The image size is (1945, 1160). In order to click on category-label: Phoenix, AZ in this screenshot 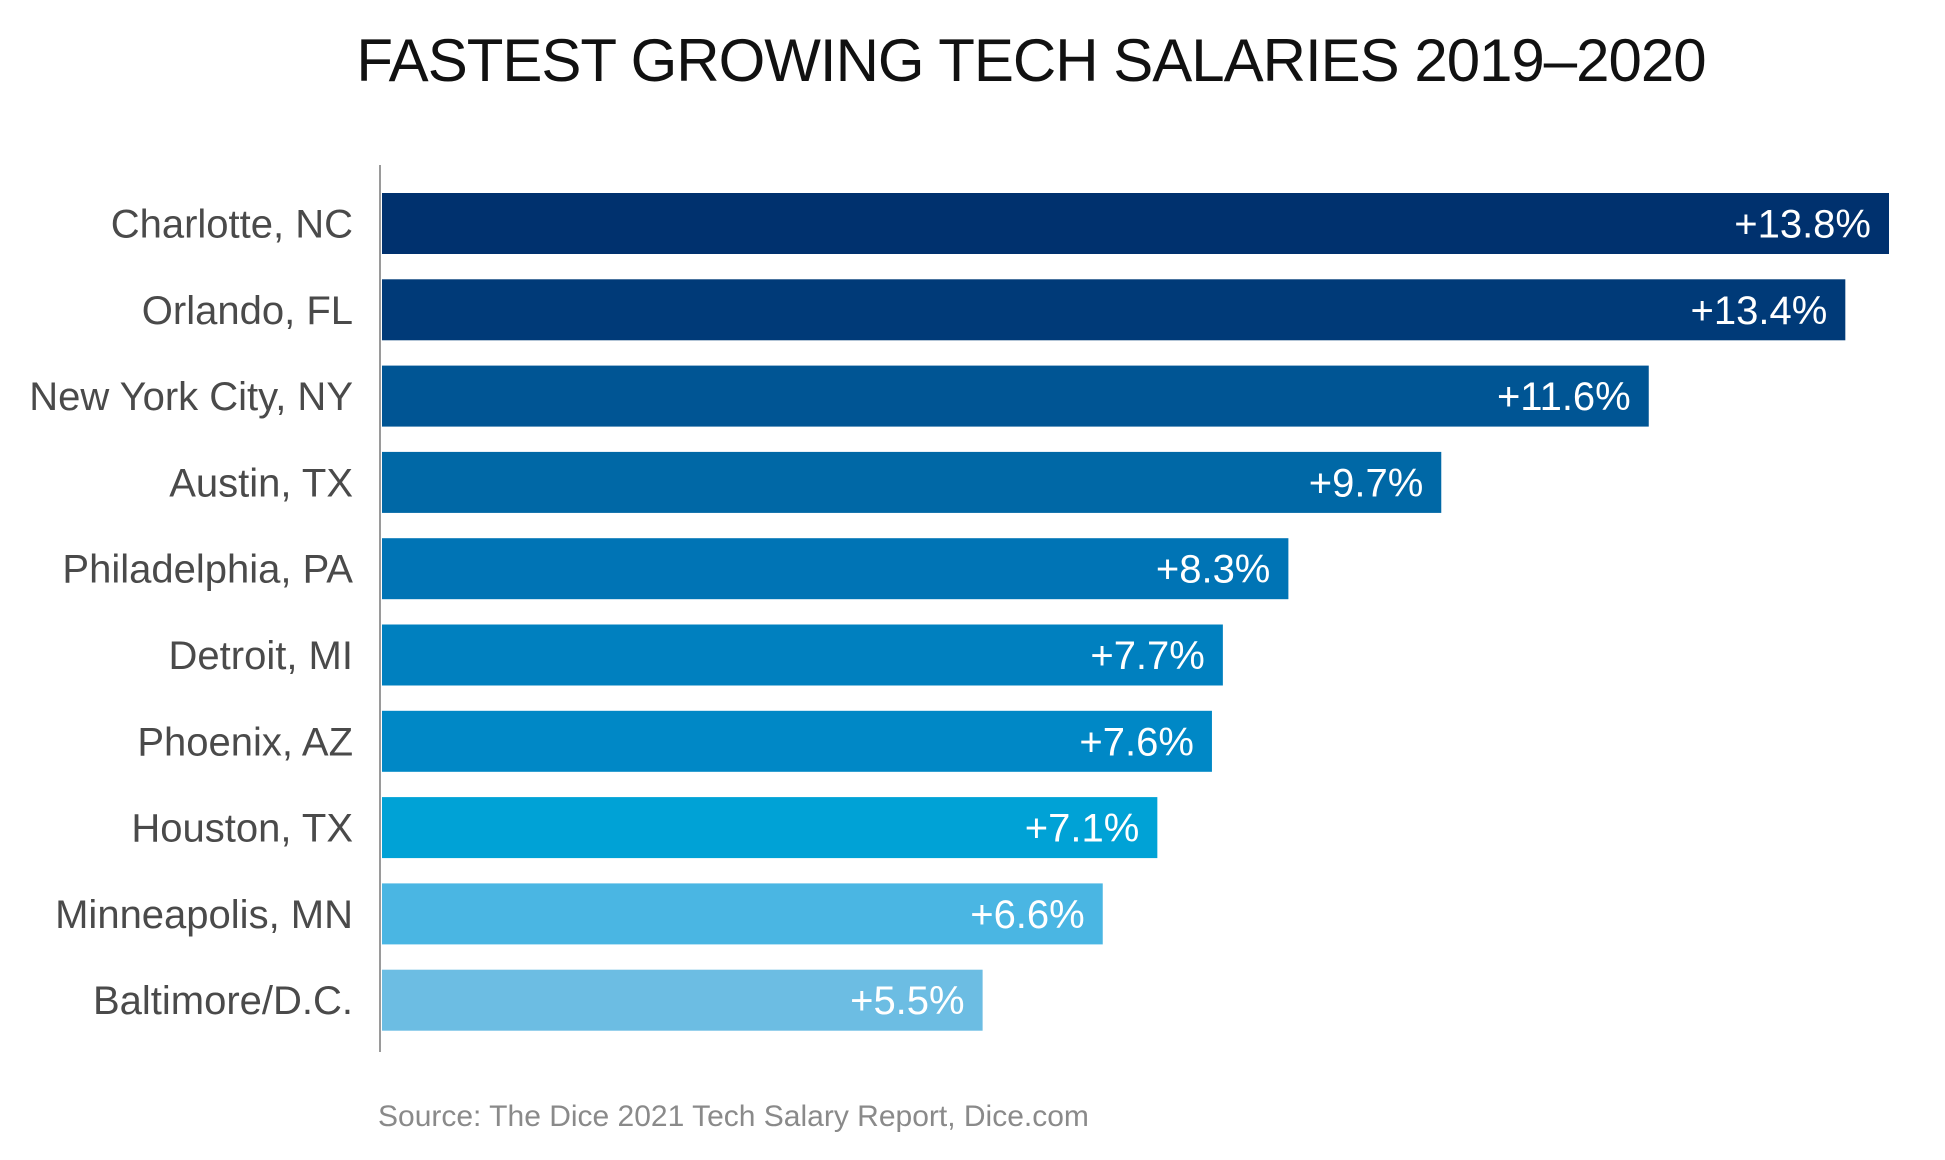, I will do `click(245, 742)`.